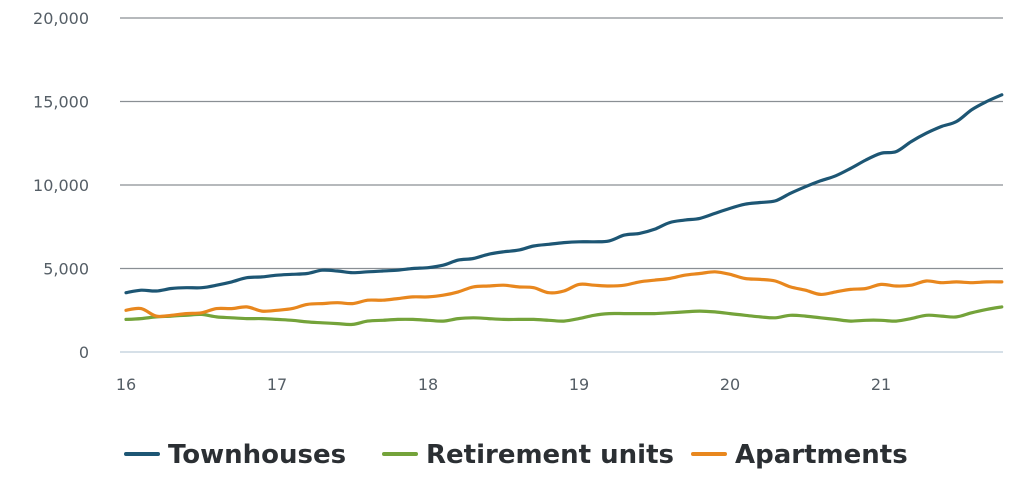 The image size is (1024, 501). What do you see at coordinates (821, 455) in the screenshot?
I see `legend-label: Apartments` at bounding box center [821, 455].